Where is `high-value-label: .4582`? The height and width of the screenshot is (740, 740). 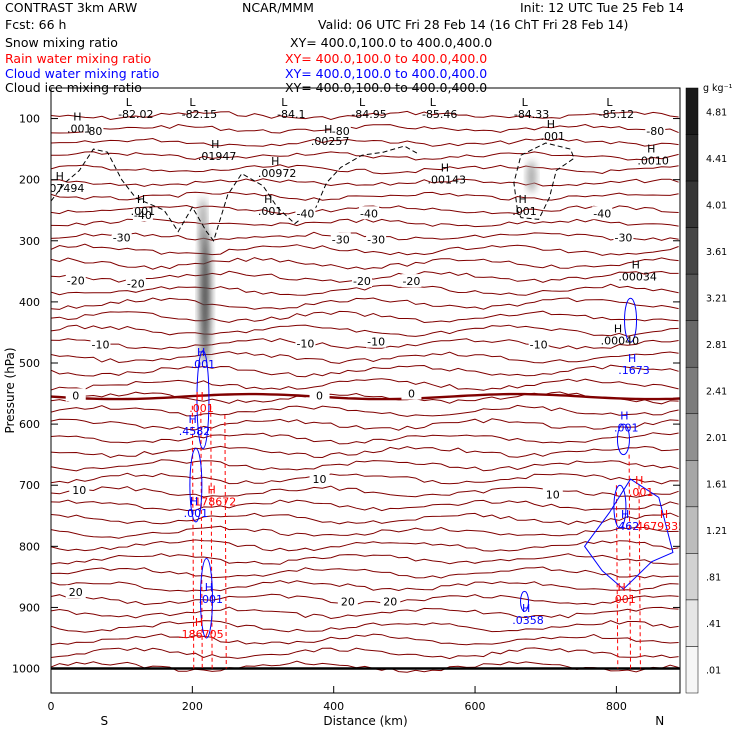
high-value-label: .4582 is located at coordinates (195, 431).